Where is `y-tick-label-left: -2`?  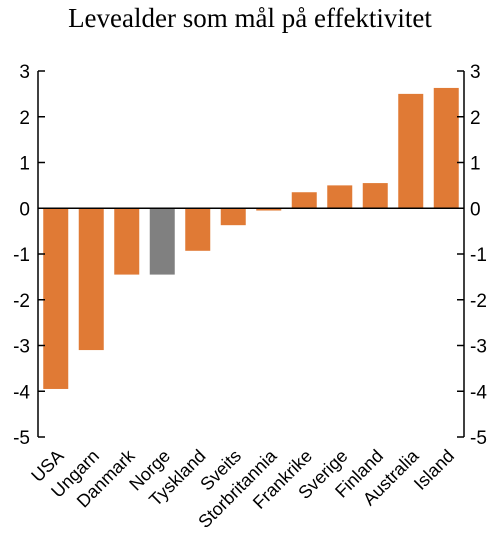 y-tick-label-left: -2 is located at coordinates (21, 301).